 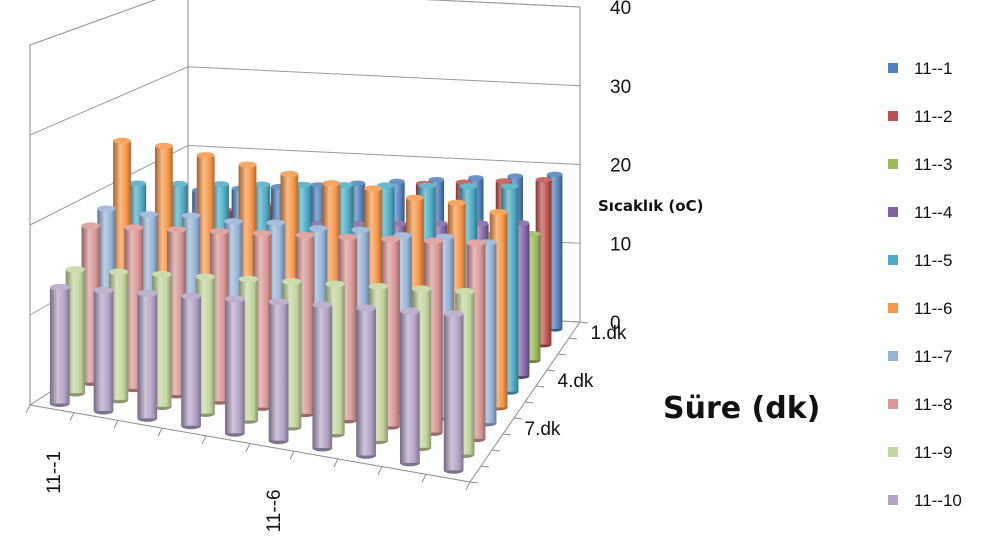 What do you see at coordinates (933, 212) in the screenshot?
I see `legend-label: 11--4` at bounding box center [933, 212].